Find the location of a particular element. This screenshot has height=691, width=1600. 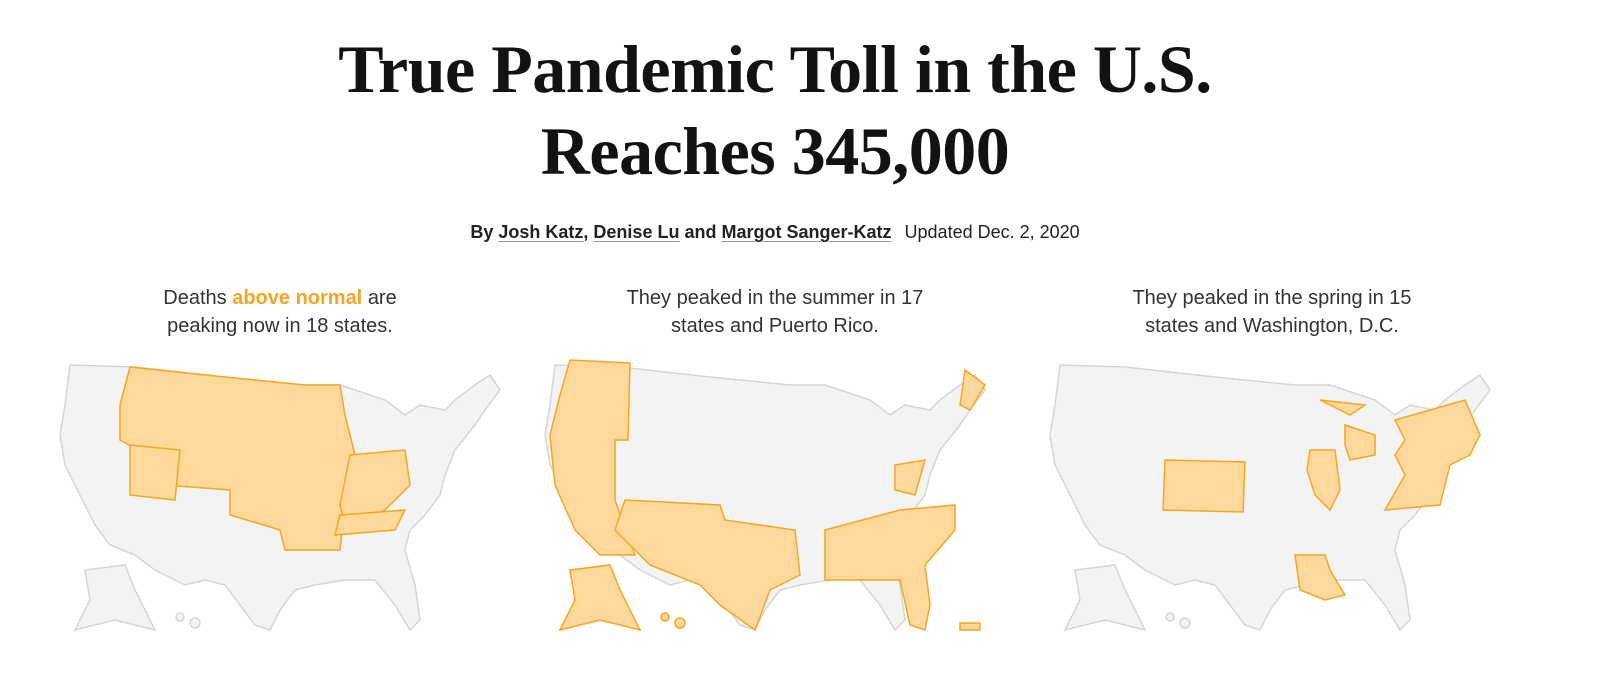

author-link: Denise Lu is located at coordinates (636, 232).